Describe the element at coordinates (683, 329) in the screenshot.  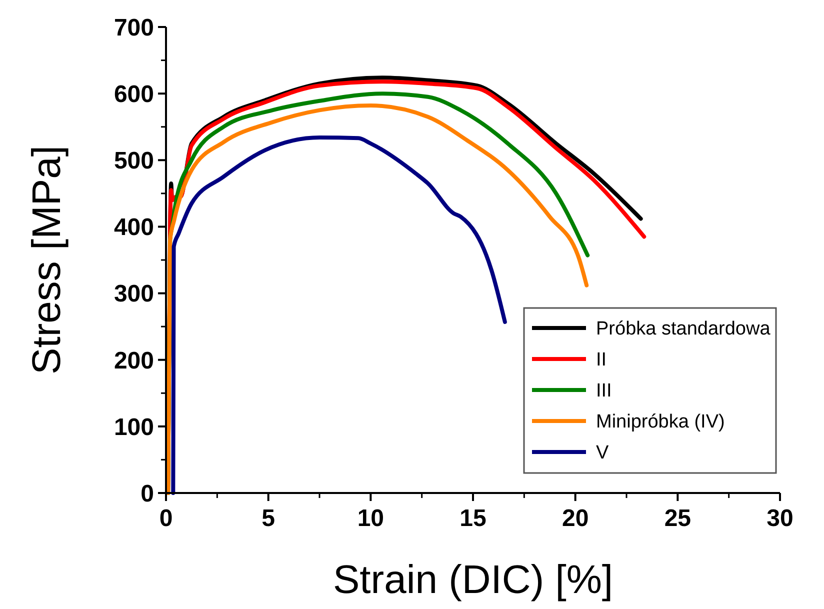
I see `legend-label: Próbka standardowa` at that location.